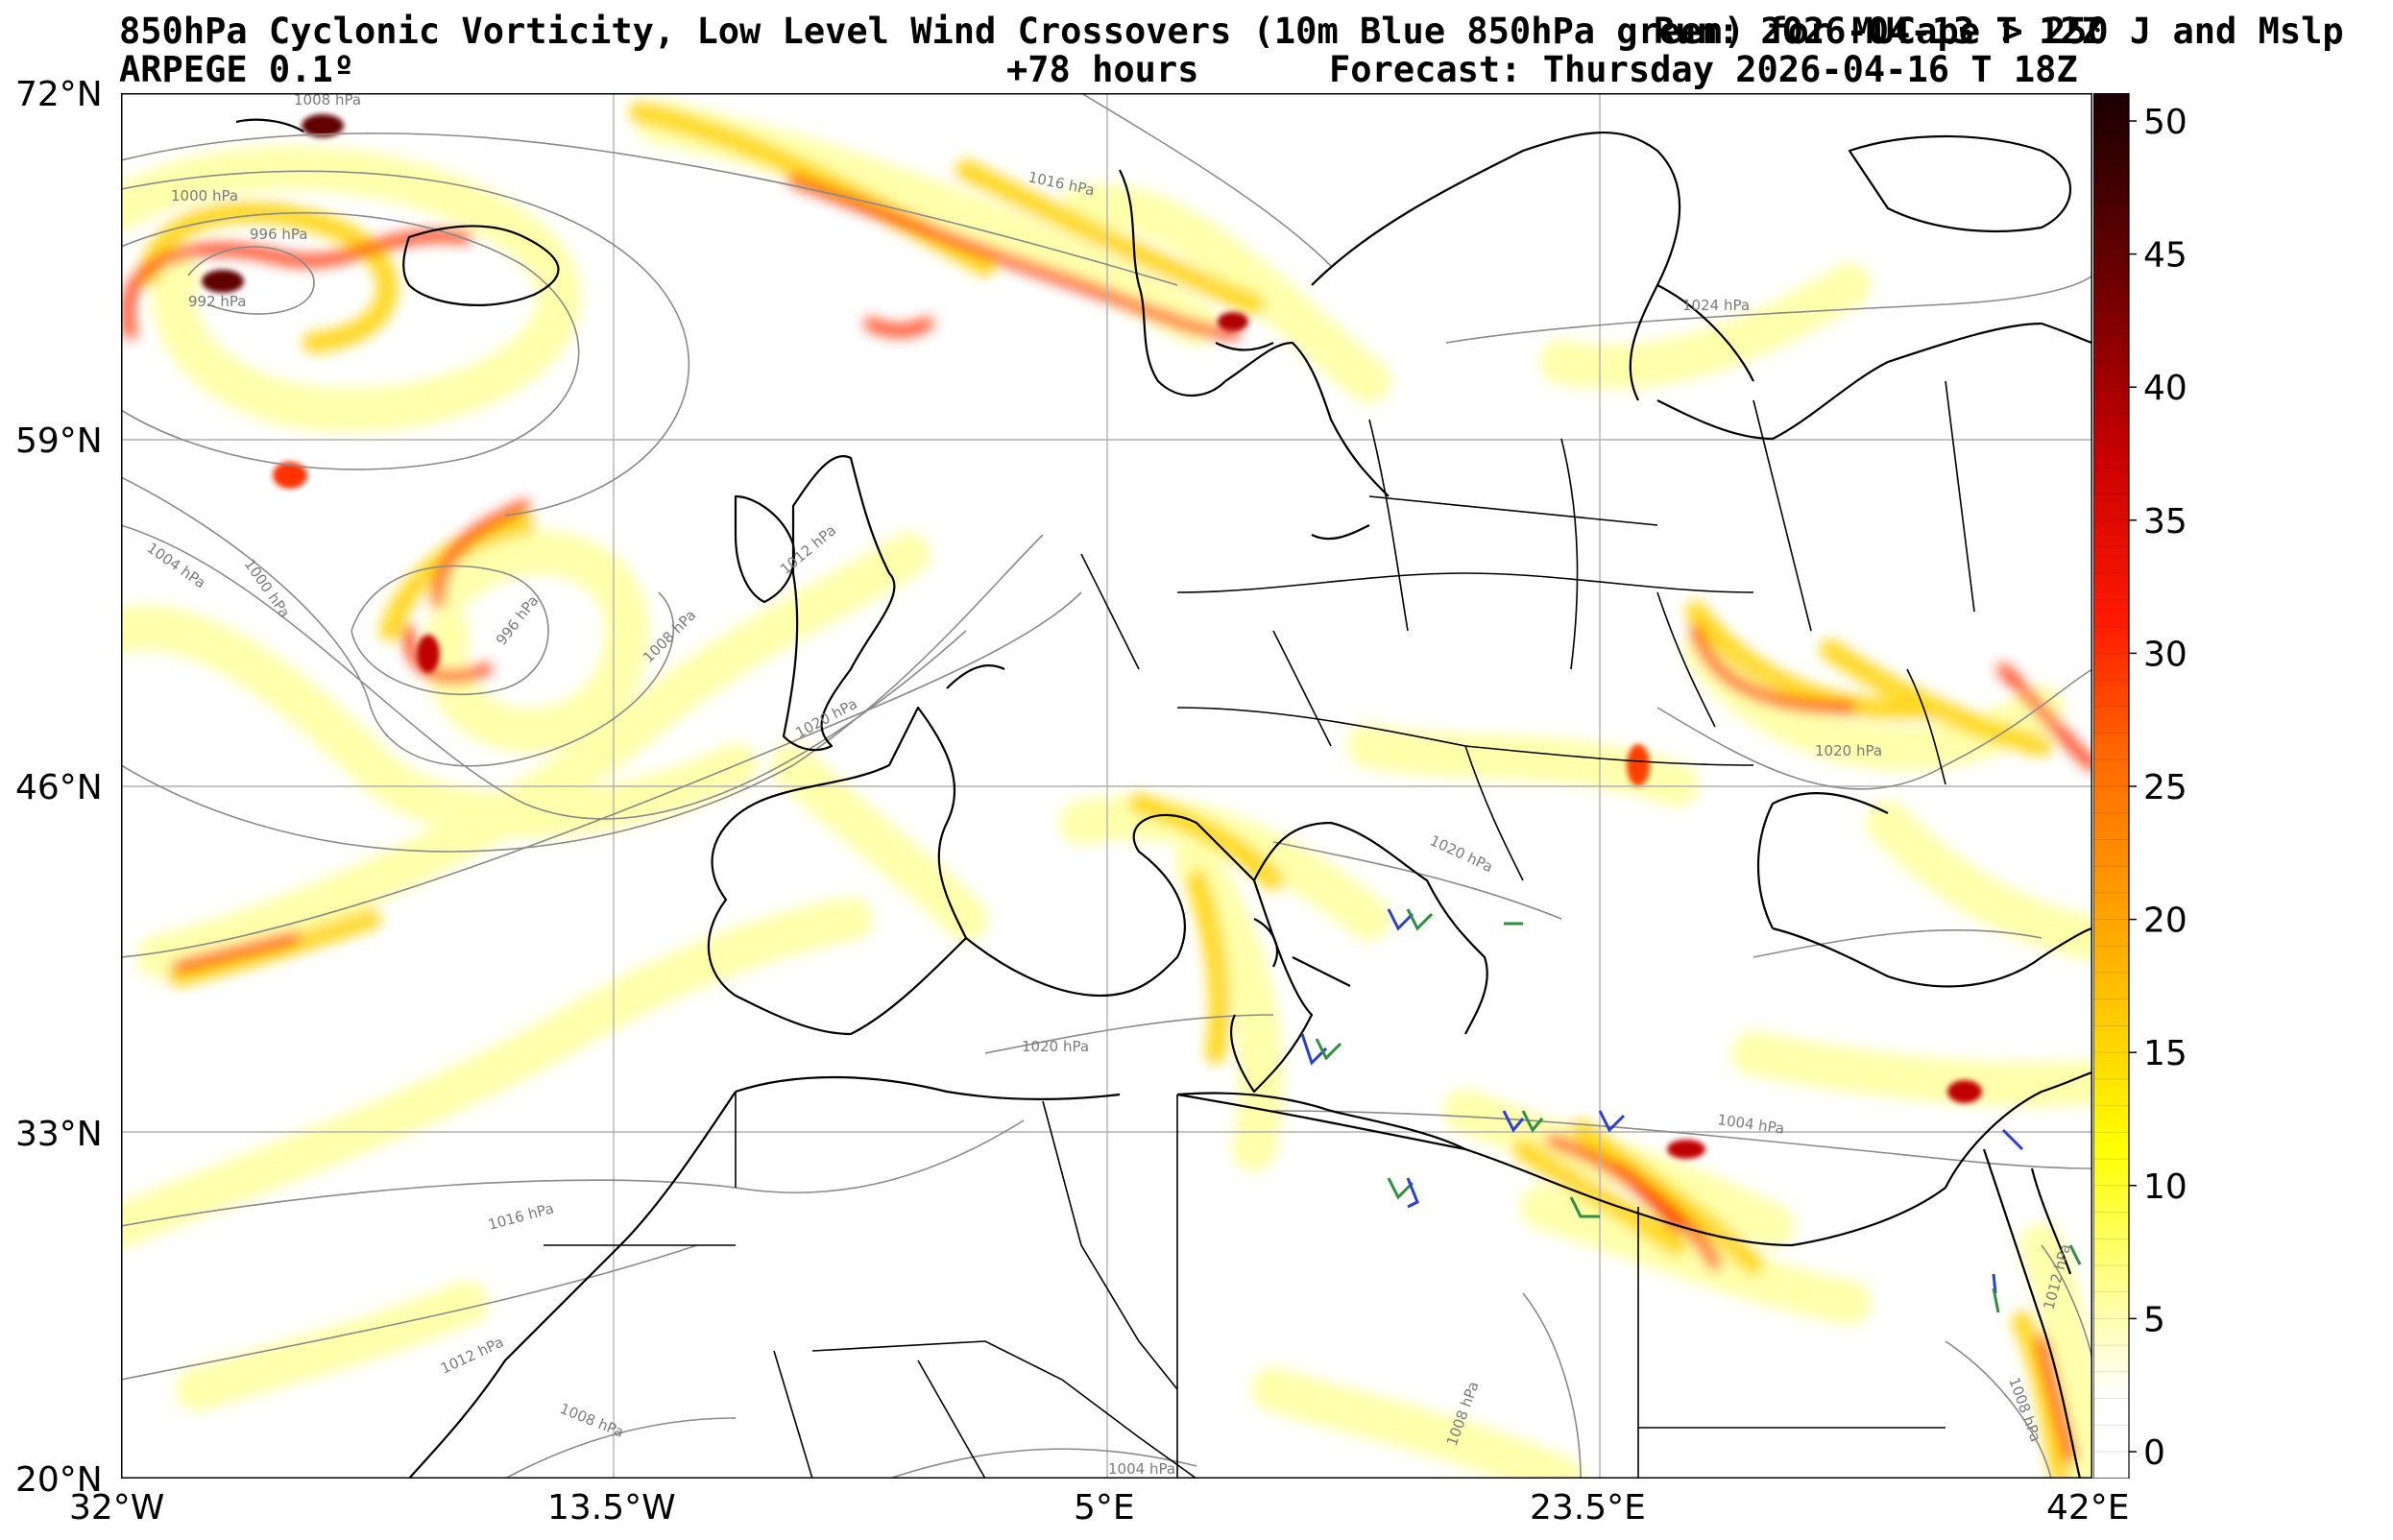 The height and width of the screenshot is (1540, 2393). What do you see at coordinates (2165, 655) in the screenshot?
I see `colorbar-tick-label: 30` at bounding box center [2165, 655].